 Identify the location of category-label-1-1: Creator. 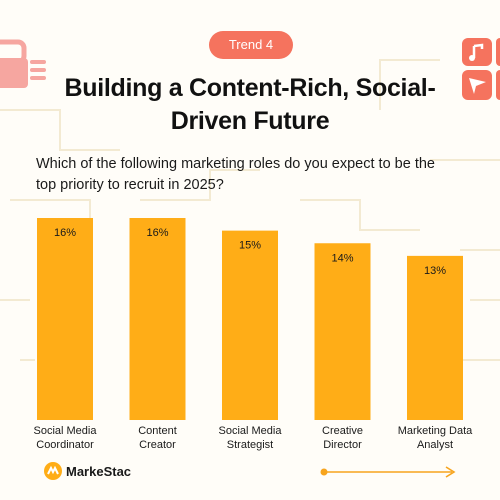
(157, 445).